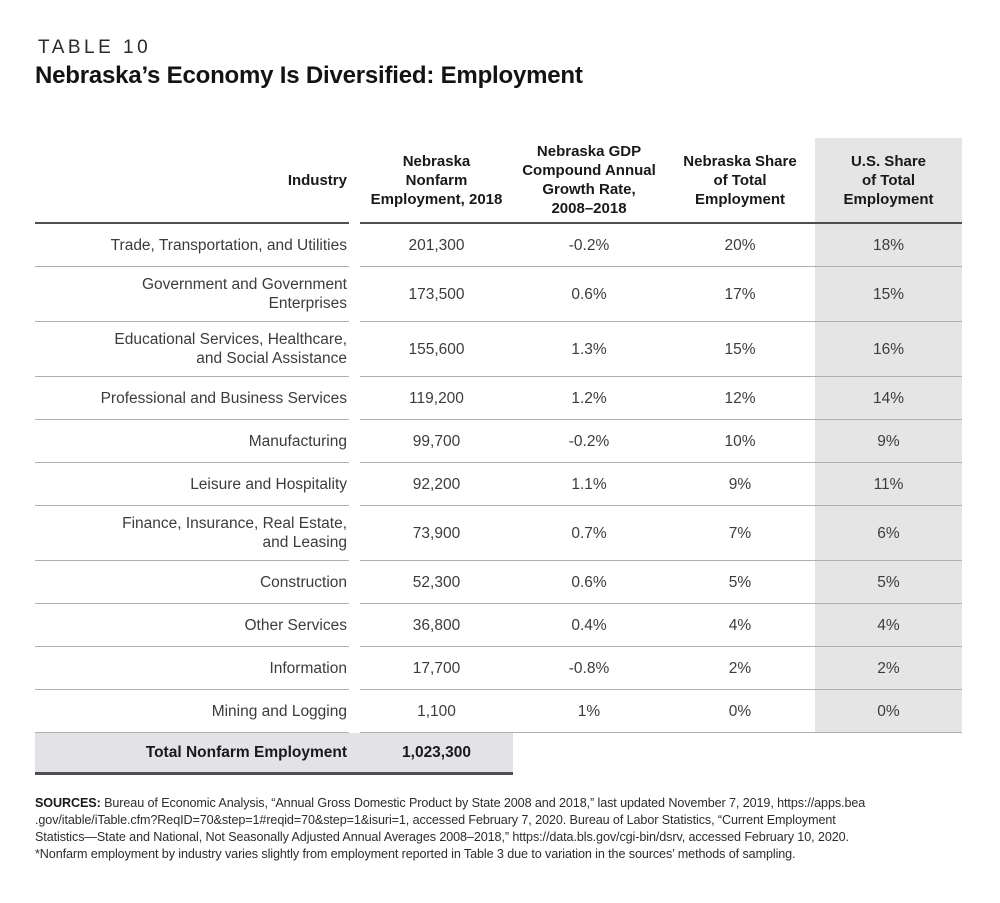  What do you see at coordinates (888, 484) in the screenshot?
I see `us-share-cell: 11%` at bounding box center [888, 484].